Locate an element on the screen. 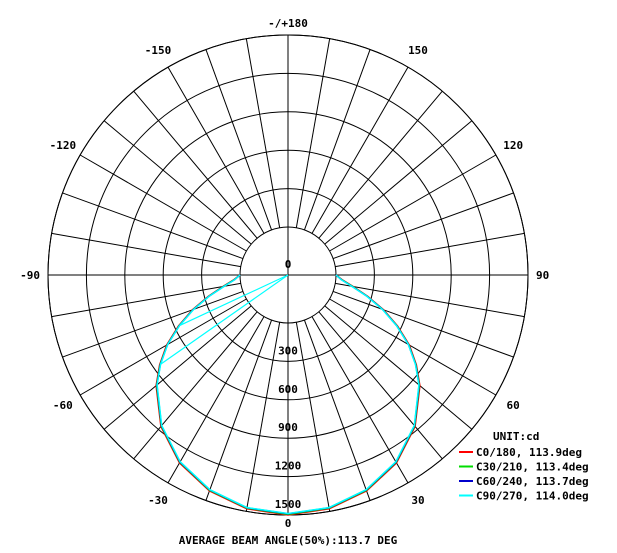 This screenshot has width=617, height=553. radial-tick-label: 300 is located at coordinates (288, 350).